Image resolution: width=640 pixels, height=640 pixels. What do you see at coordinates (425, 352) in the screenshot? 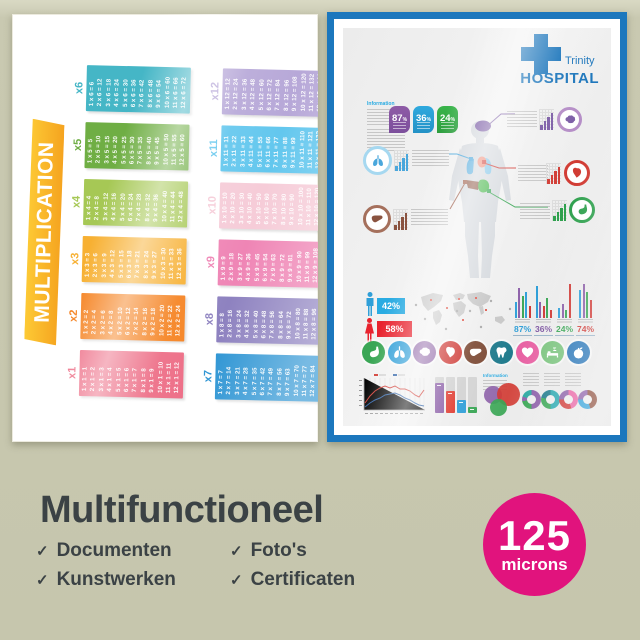
I see `brain-icon` at bounding box center [425, 352].